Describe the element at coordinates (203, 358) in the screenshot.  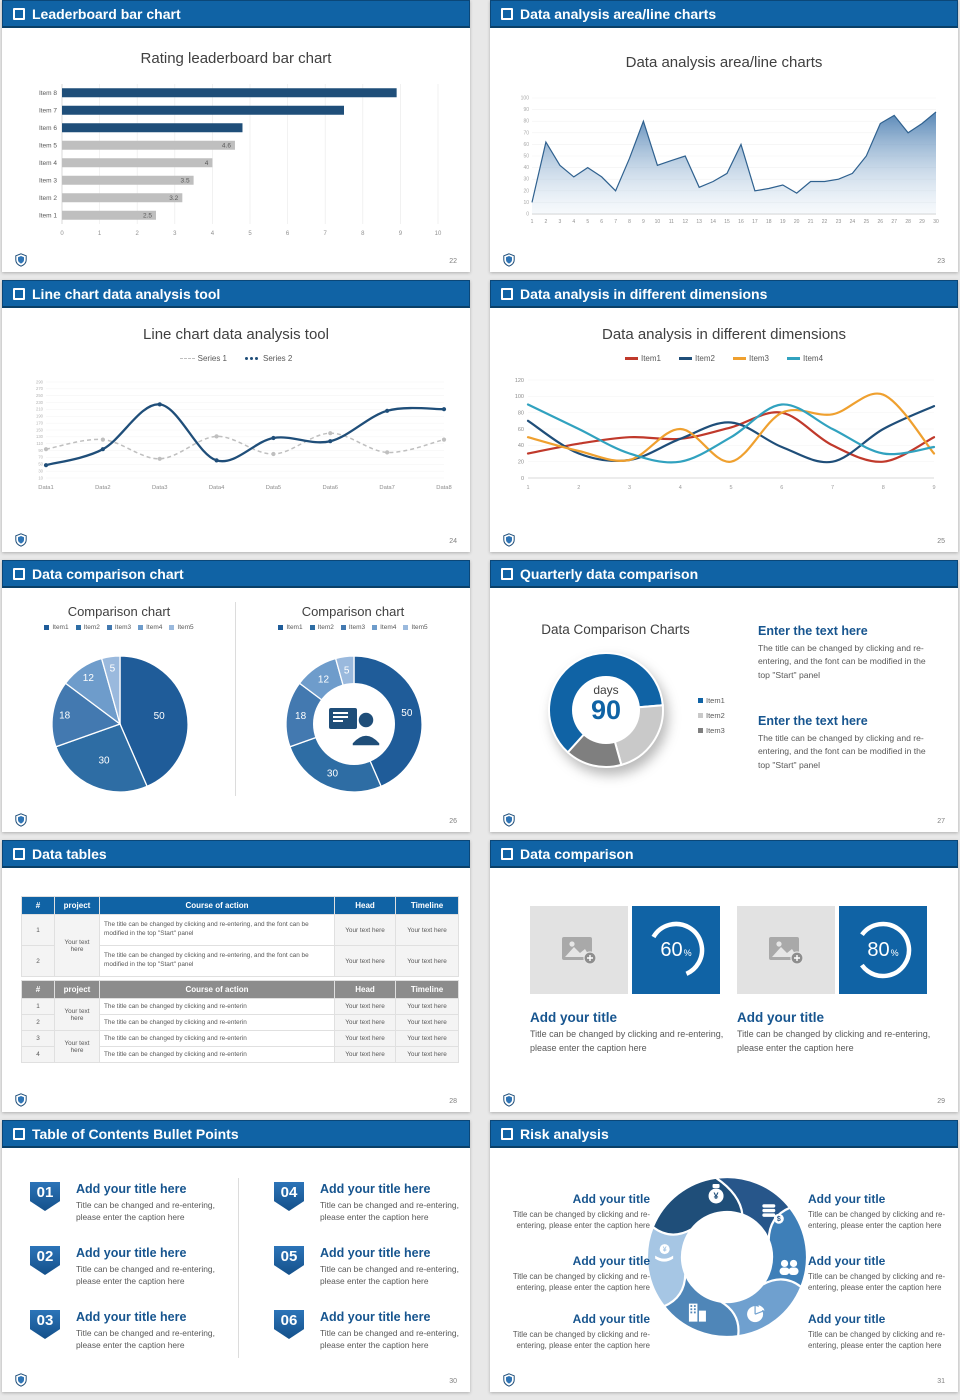
I see `legend-series1: Series 1` at that location.